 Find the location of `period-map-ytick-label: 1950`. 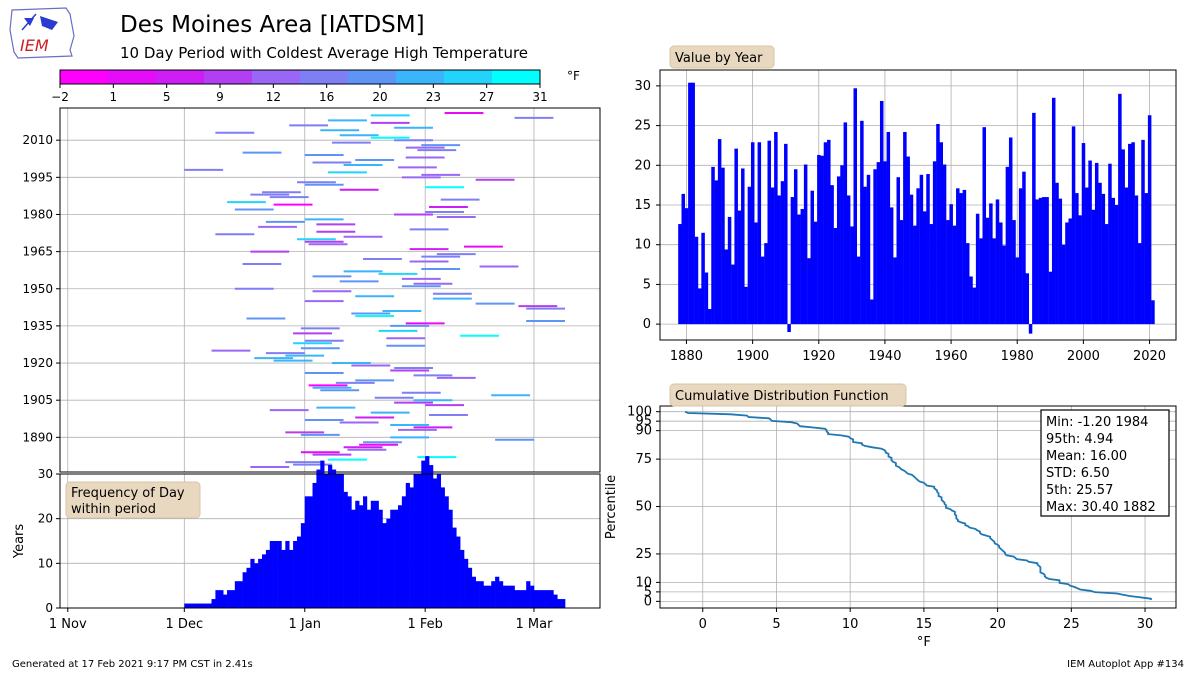

period-map-ytick-label: 1950 is located at coordinates (37, 289).